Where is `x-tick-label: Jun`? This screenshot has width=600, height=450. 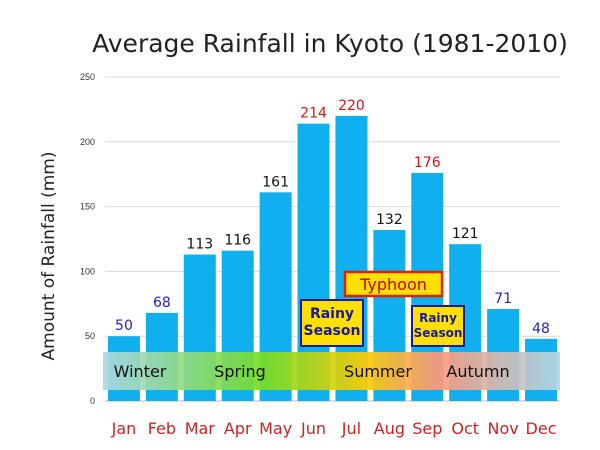
x-tick-label: Jun is located at coordinates (313, 428).